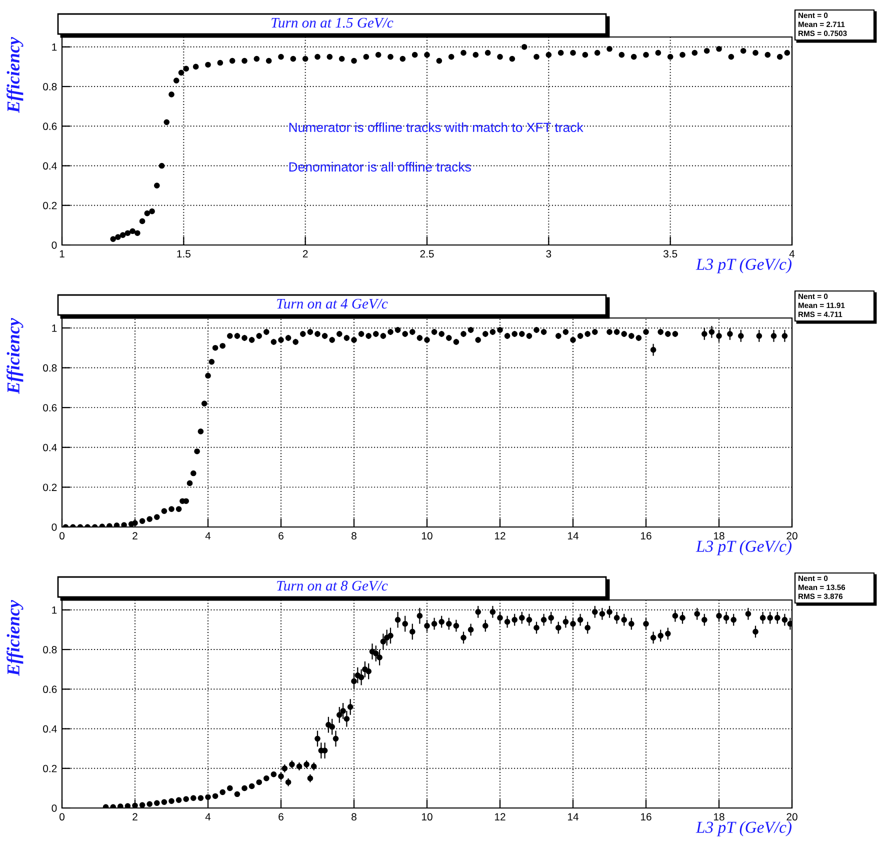  Describe the element at coordinates (380, 167) in the screenshot. I see `annotation: Denominator is all offline tracks` at that location.